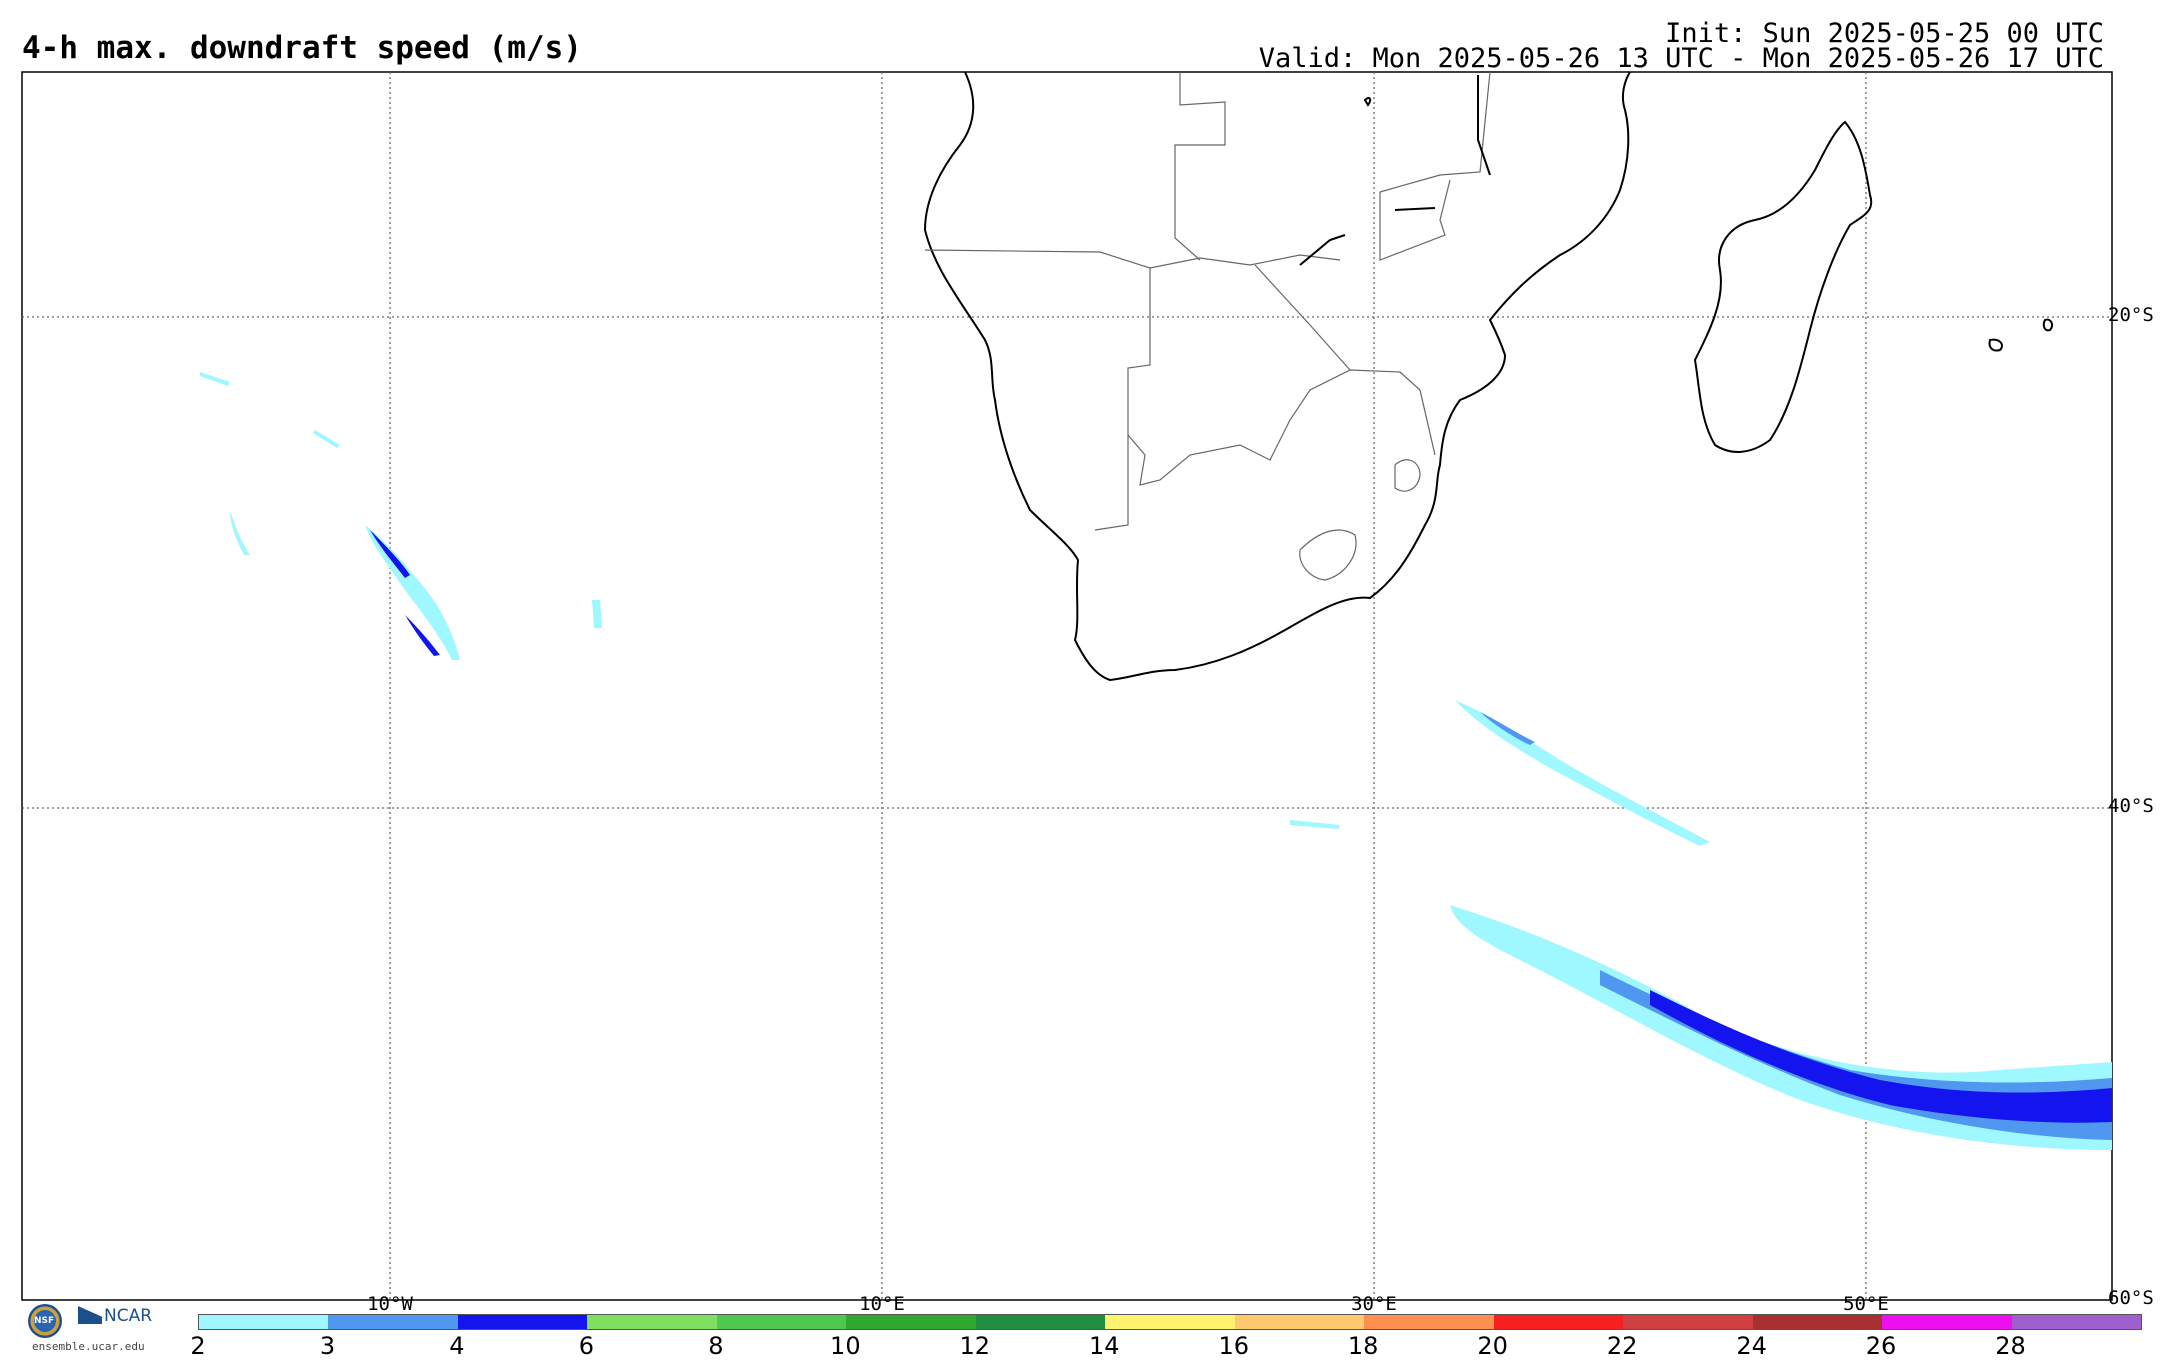 Image resolution: width=2160 pixels, height=1360 pixels. What do you see at coordinates (302, 48) in the screenshot?
I see `chart-title: 4-h max. downdraft speed (m/s)` at bounding box center [302, 48].